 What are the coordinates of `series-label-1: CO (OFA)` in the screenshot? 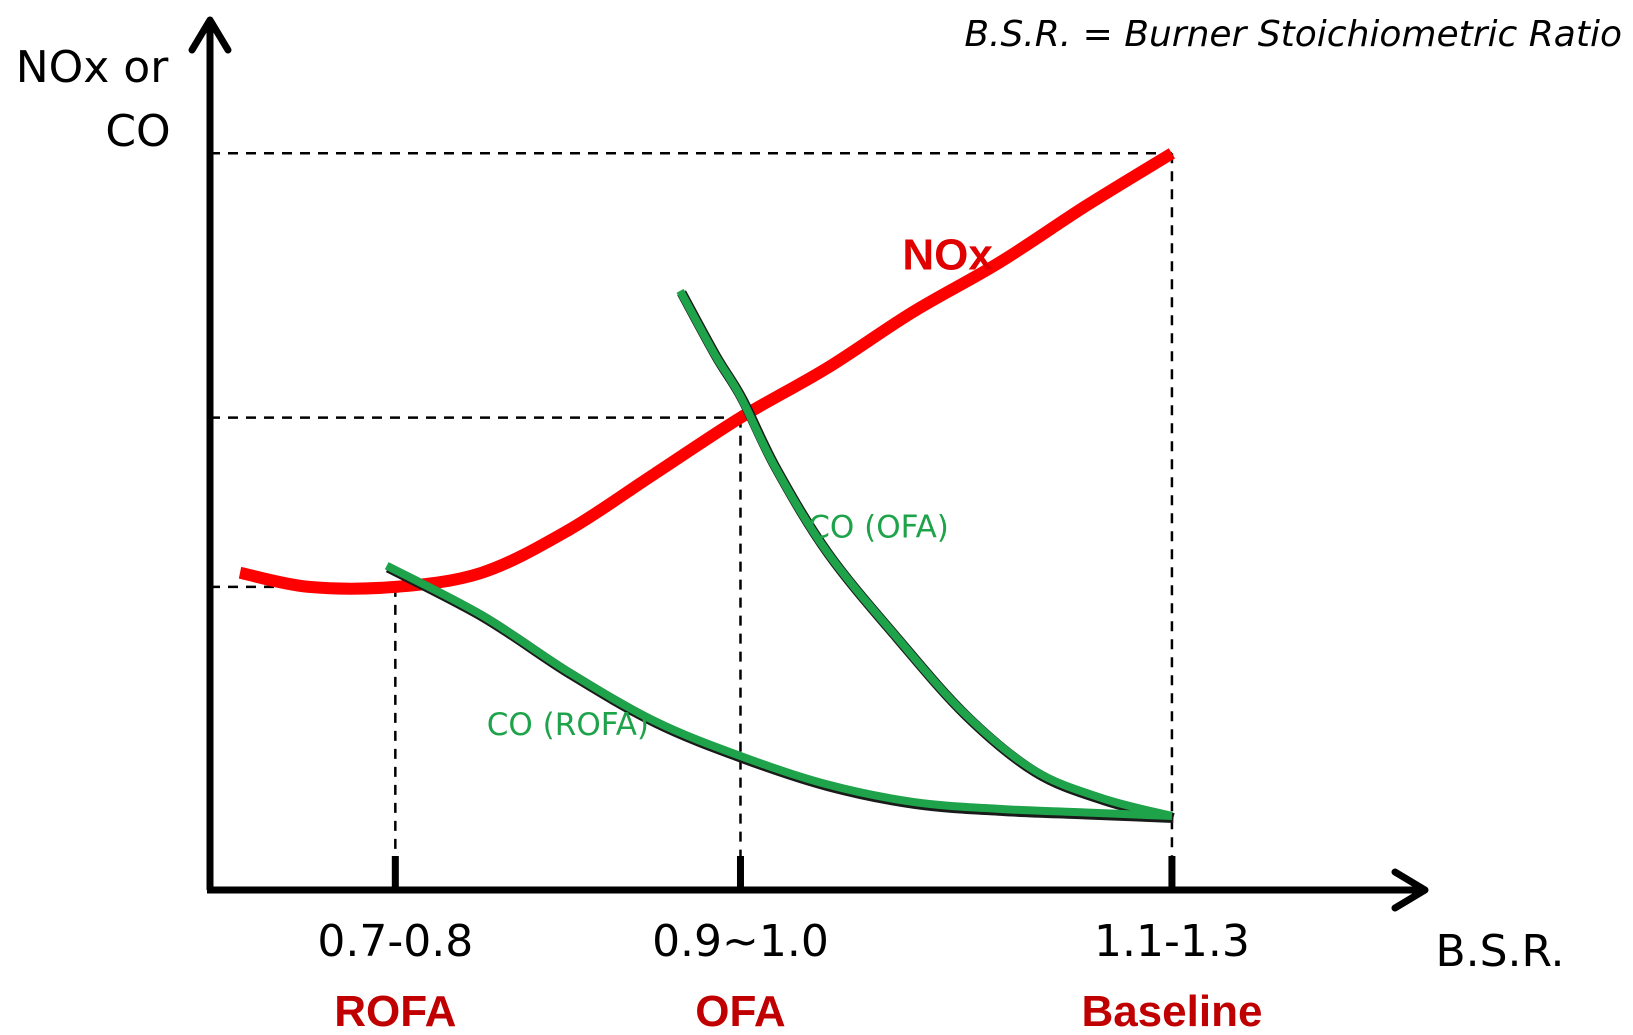 It's located at (878, 528).